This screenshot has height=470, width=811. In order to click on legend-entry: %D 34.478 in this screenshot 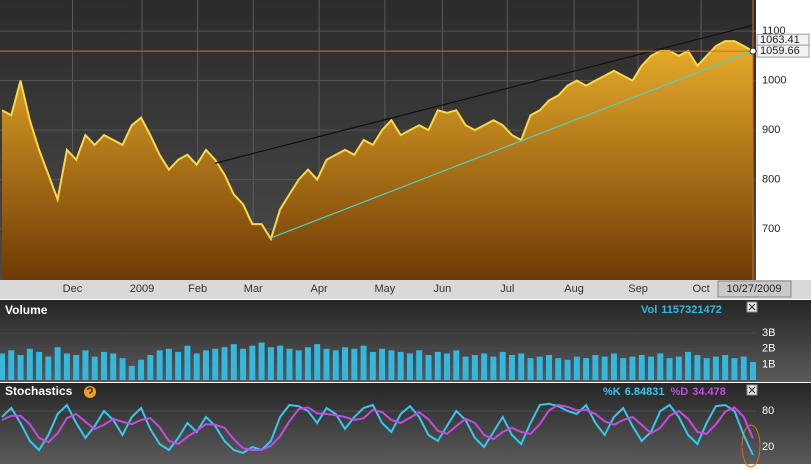, I will do `click(698, 392)`.